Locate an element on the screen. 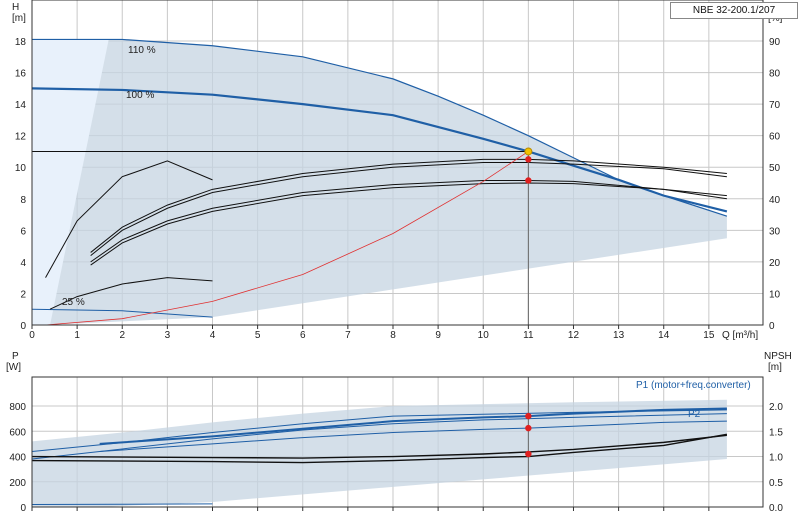 This screenshot has height=525, width=800. top-xtick-label: 2 is located at coordinates (122, 335).